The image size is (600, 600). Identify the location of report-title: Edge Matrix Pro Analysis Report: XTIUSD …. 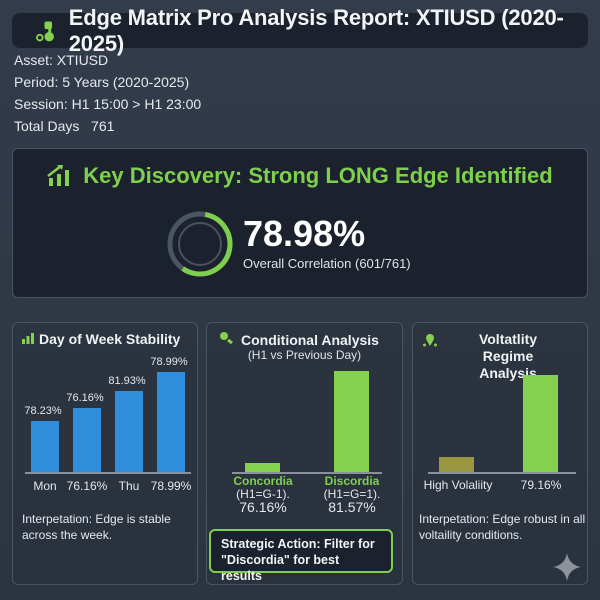
(316, 30).